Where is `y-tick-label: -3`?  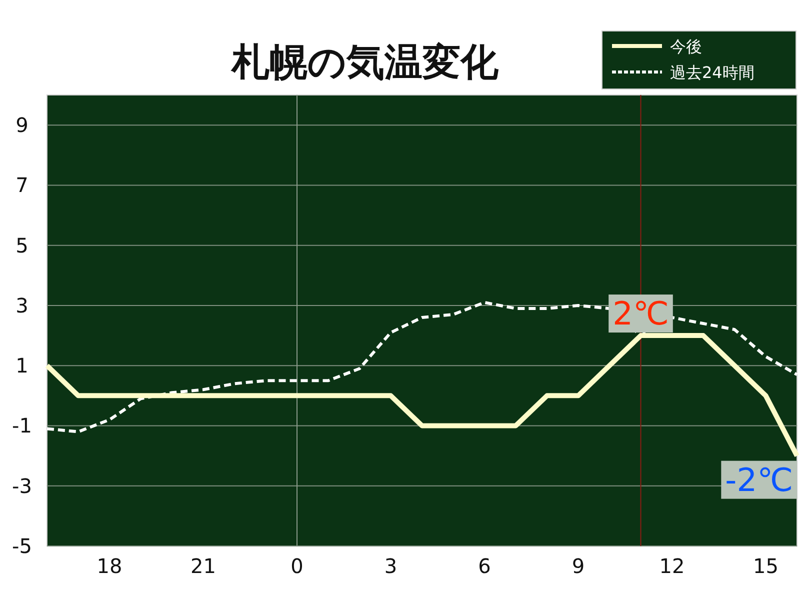
y-tick-label: -3 is located at coordinates (22, 486).